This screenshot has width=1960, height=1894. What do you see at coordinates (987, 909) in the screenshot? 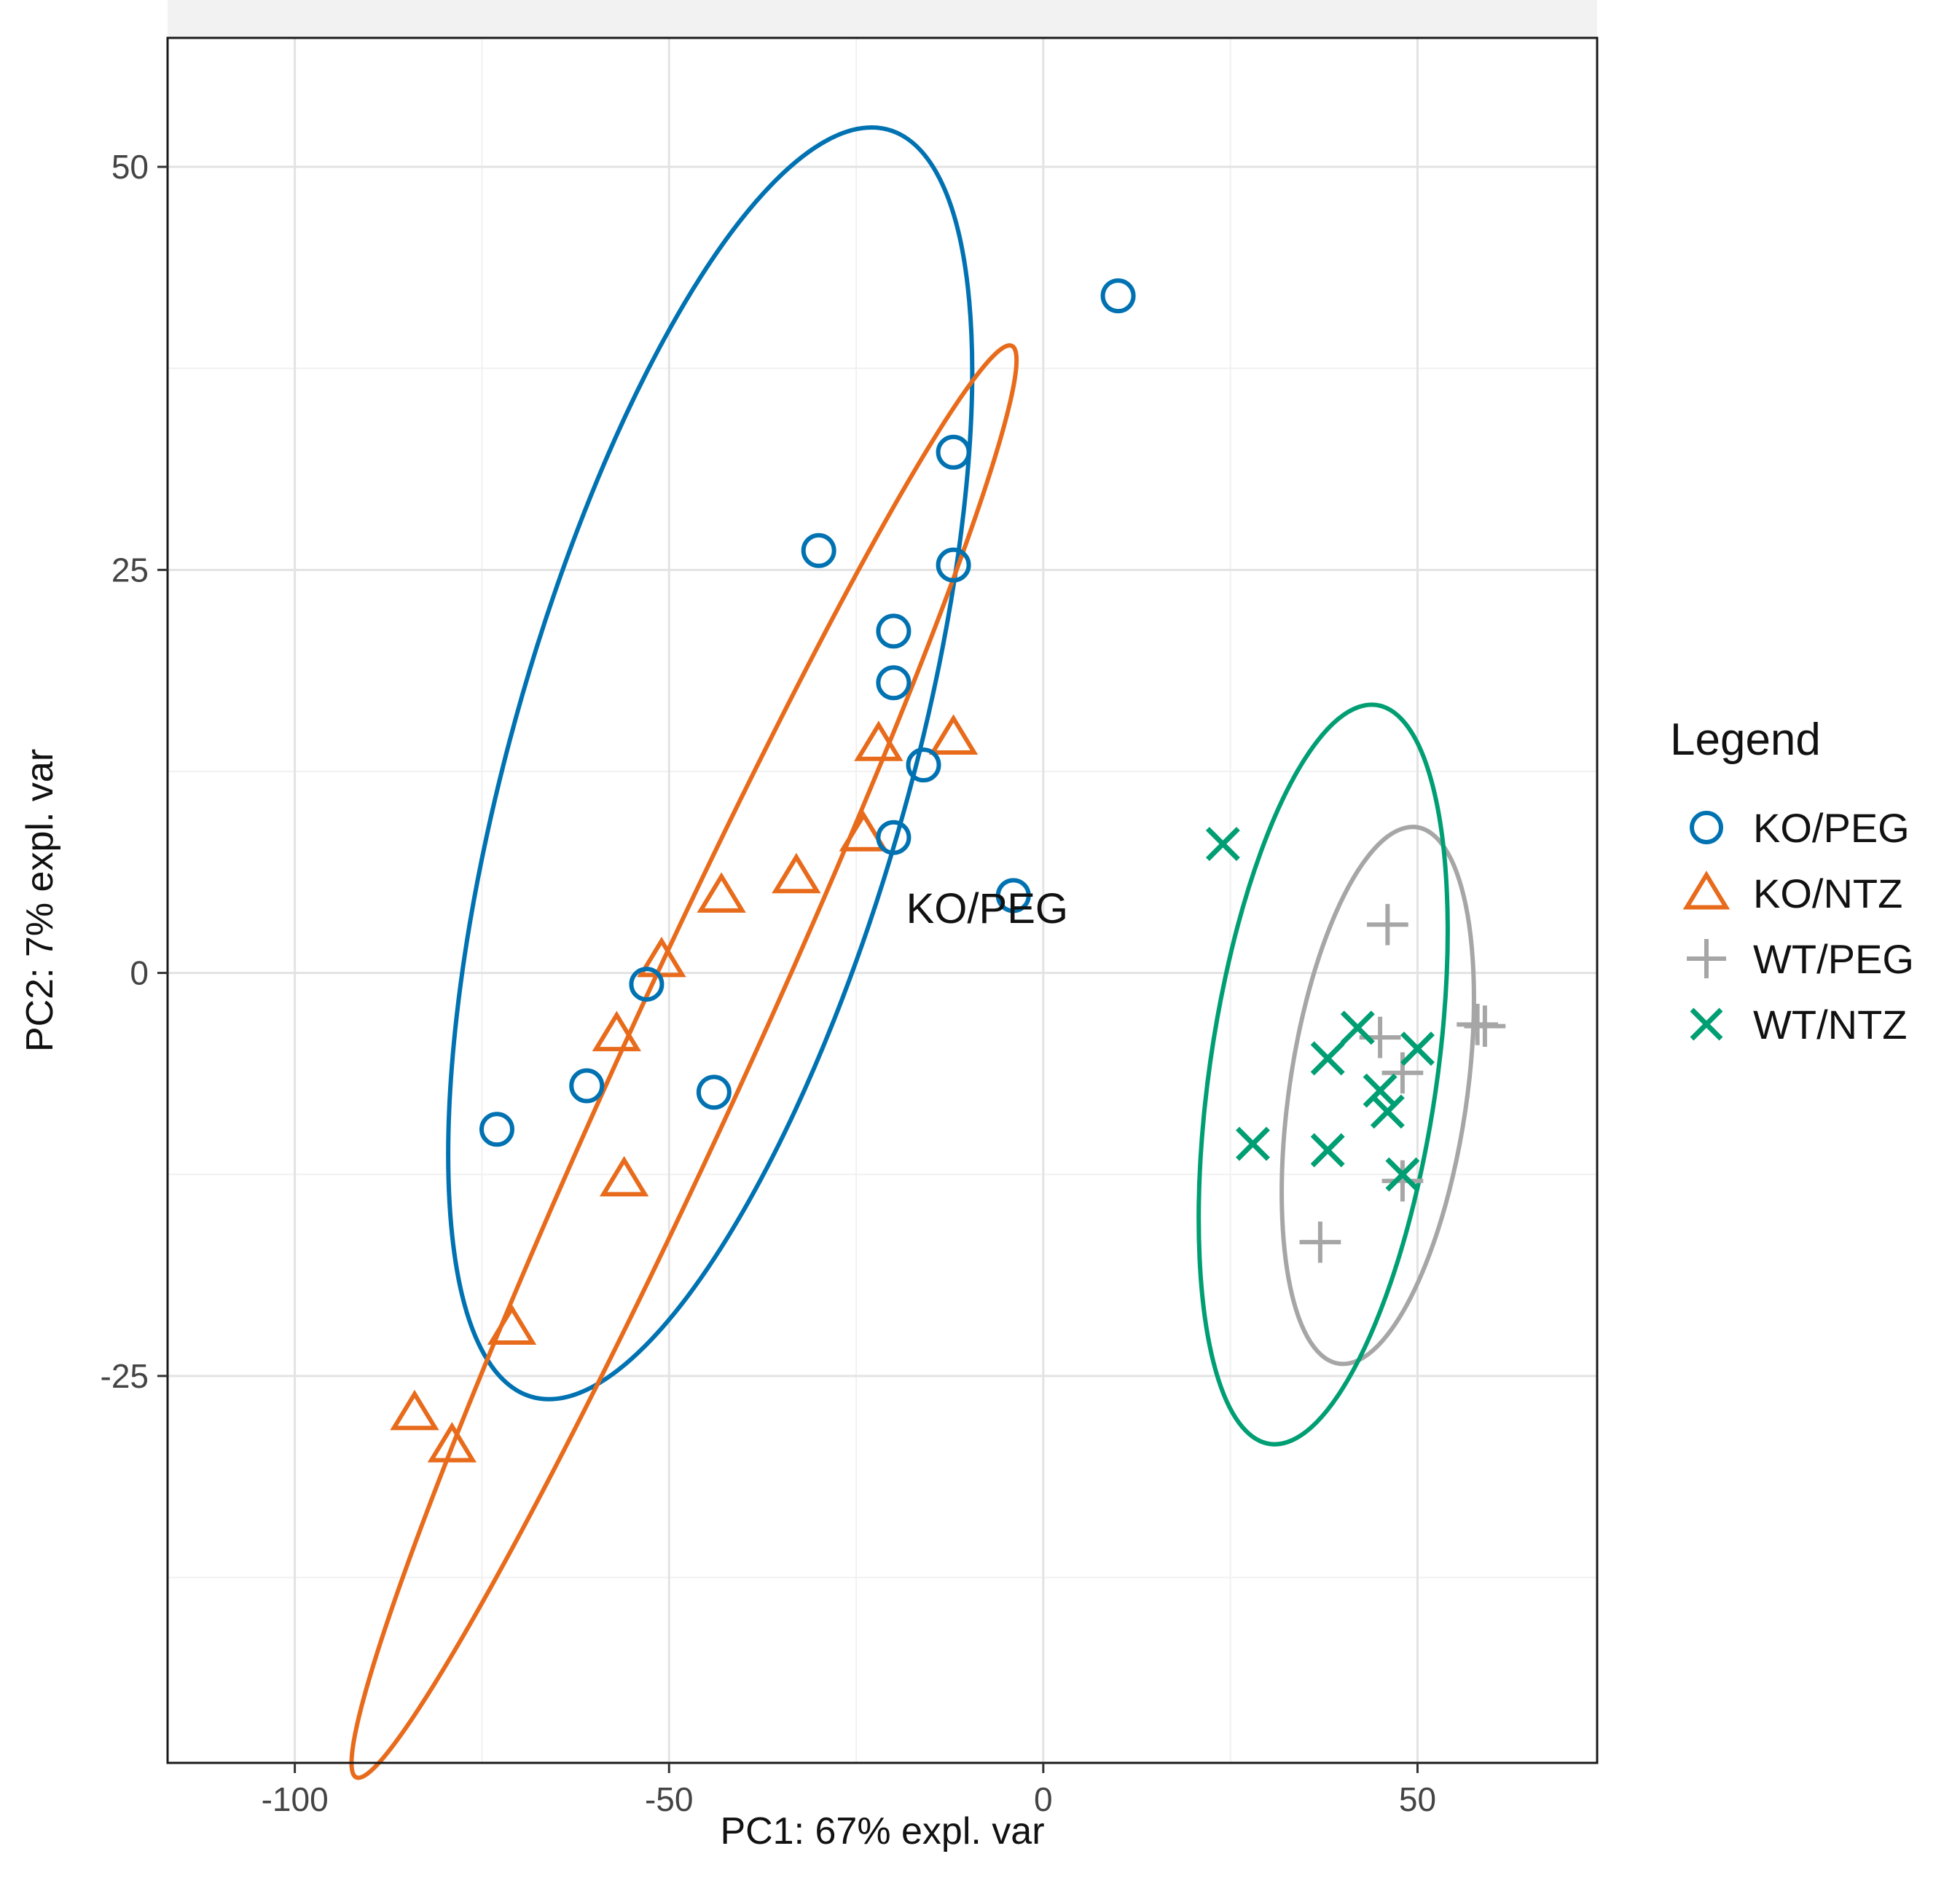
I see `annotation-ko-peg: KO/PEG` at bounding box center [987, 909].